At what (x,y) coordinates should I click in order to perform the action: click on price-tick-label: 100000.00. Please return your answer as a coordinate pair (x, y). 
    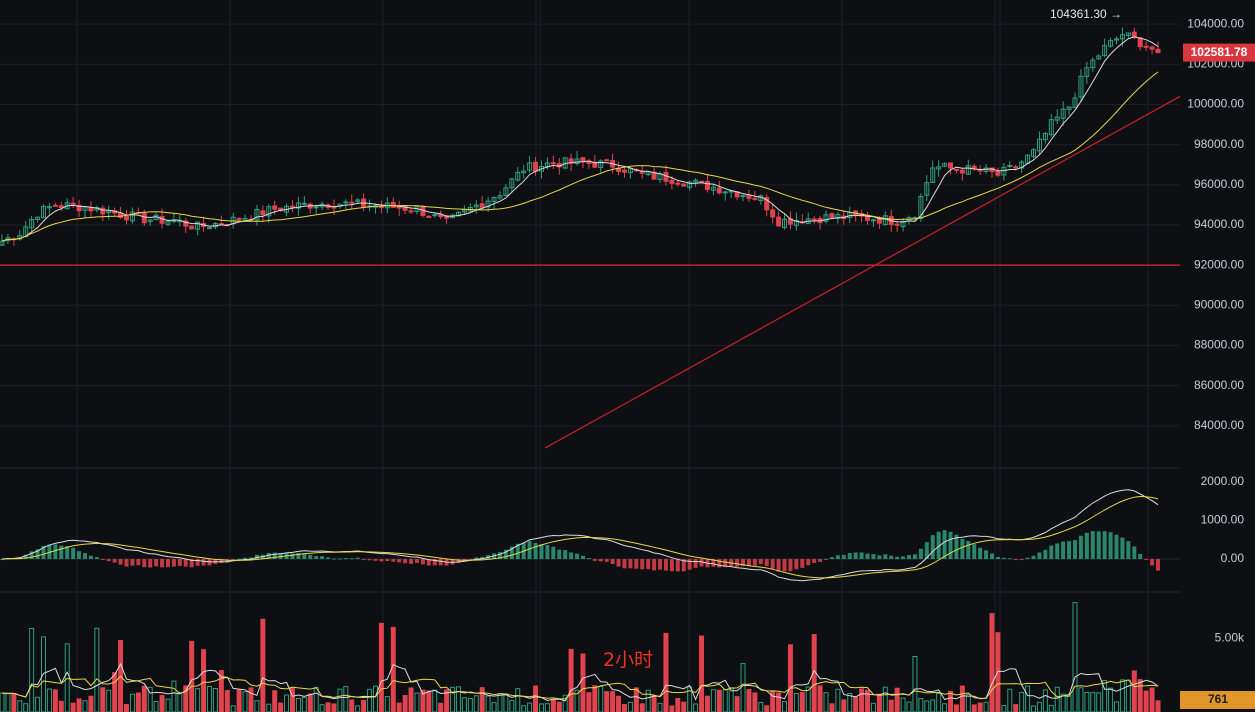
    Looking at the image, I should click on (1215, 104).